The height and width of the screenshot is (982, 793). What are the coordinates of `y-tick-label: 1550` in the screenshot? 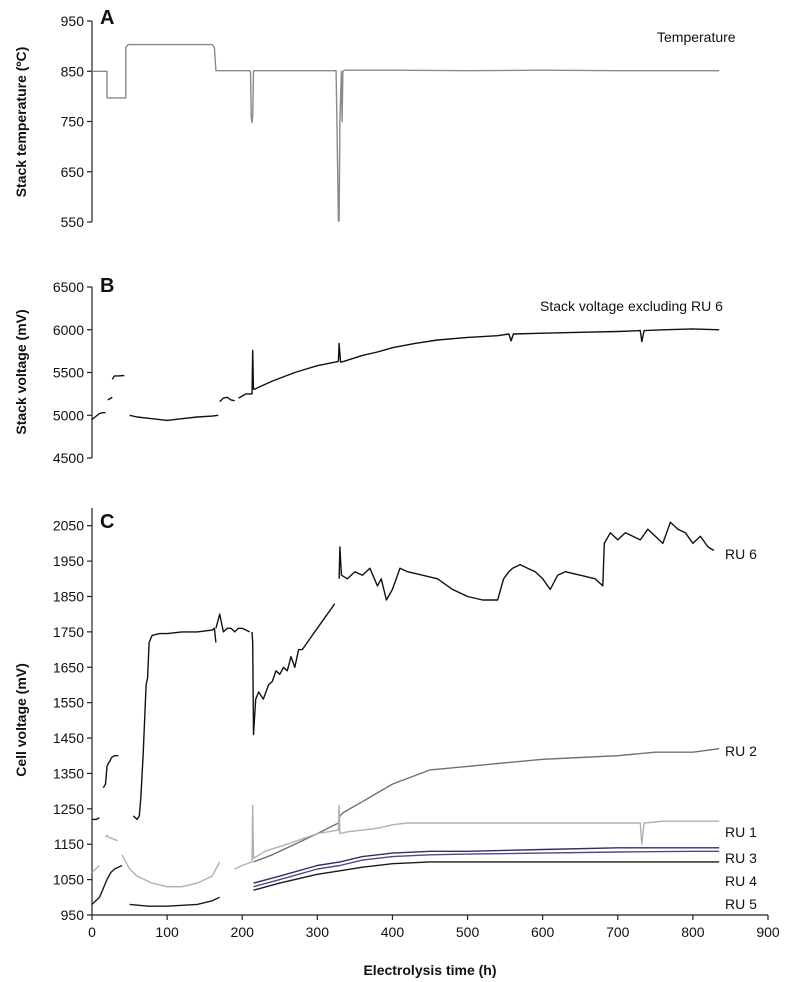 It's located at (68, 703).